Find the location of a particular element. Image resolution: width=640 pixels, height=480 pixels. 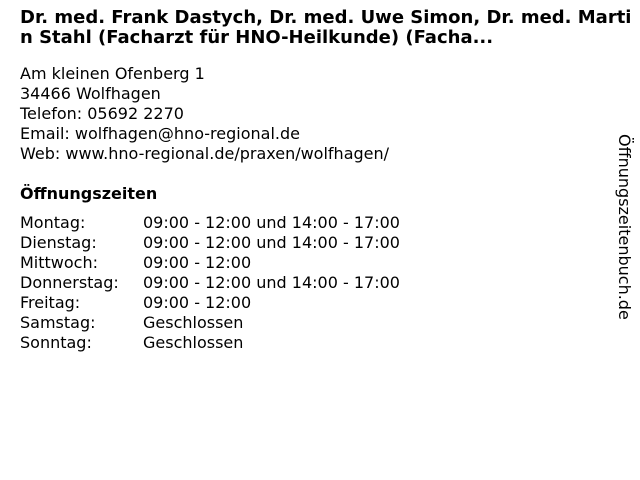

city: 34466 Wolfhagen is located at coordinates (90, 93).